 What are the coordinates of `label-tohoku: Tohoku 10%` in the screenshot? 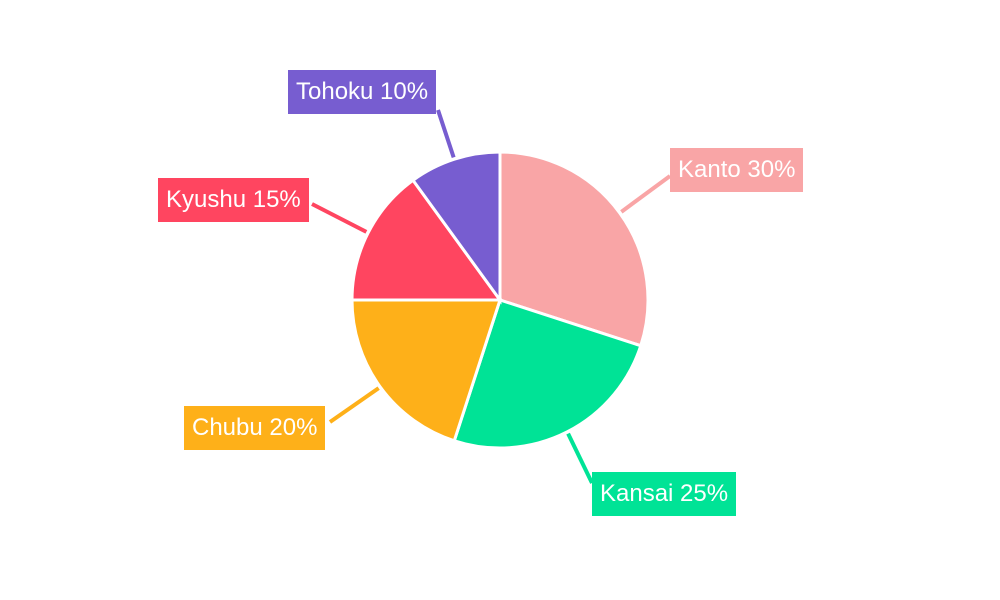 It's located at (362, 92).